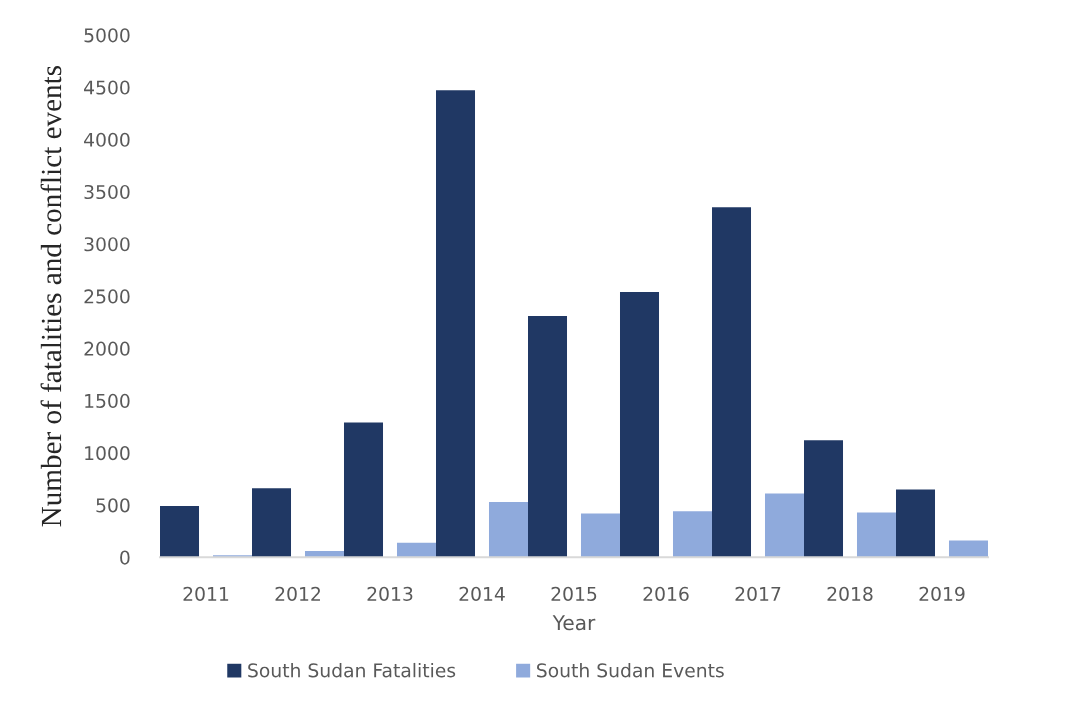 The height and width of the screenshot is (701, 1085). I want to click on y-tick-label: 1000, so click(107, 453).